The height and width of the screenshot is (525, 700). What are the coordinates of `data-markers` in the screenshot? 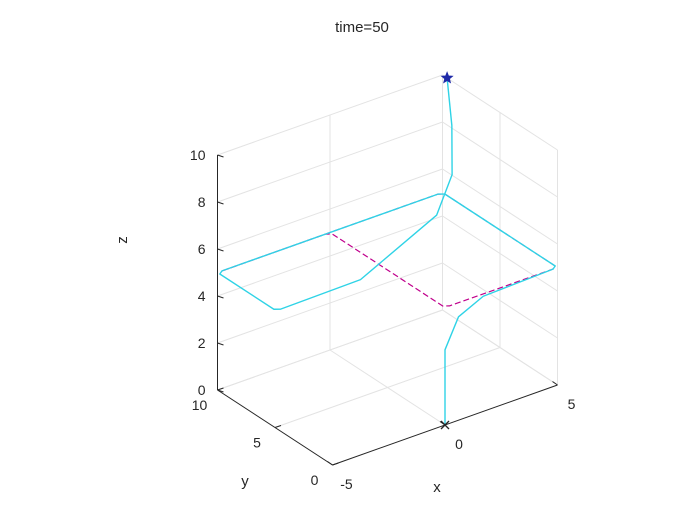 It's located at (447, 250).